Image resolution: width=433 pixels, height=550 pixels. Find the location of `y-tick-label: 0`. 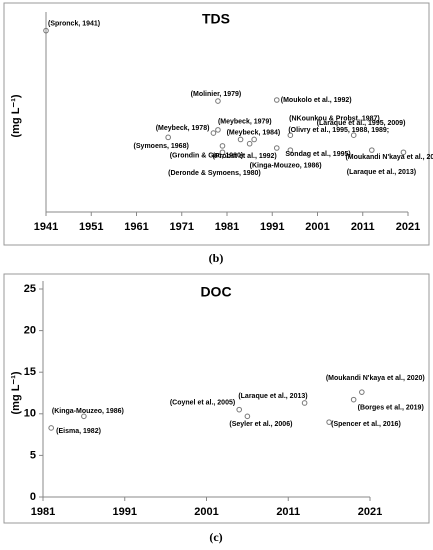

y-tick-label: 0 is located at coordinates (33, 497).